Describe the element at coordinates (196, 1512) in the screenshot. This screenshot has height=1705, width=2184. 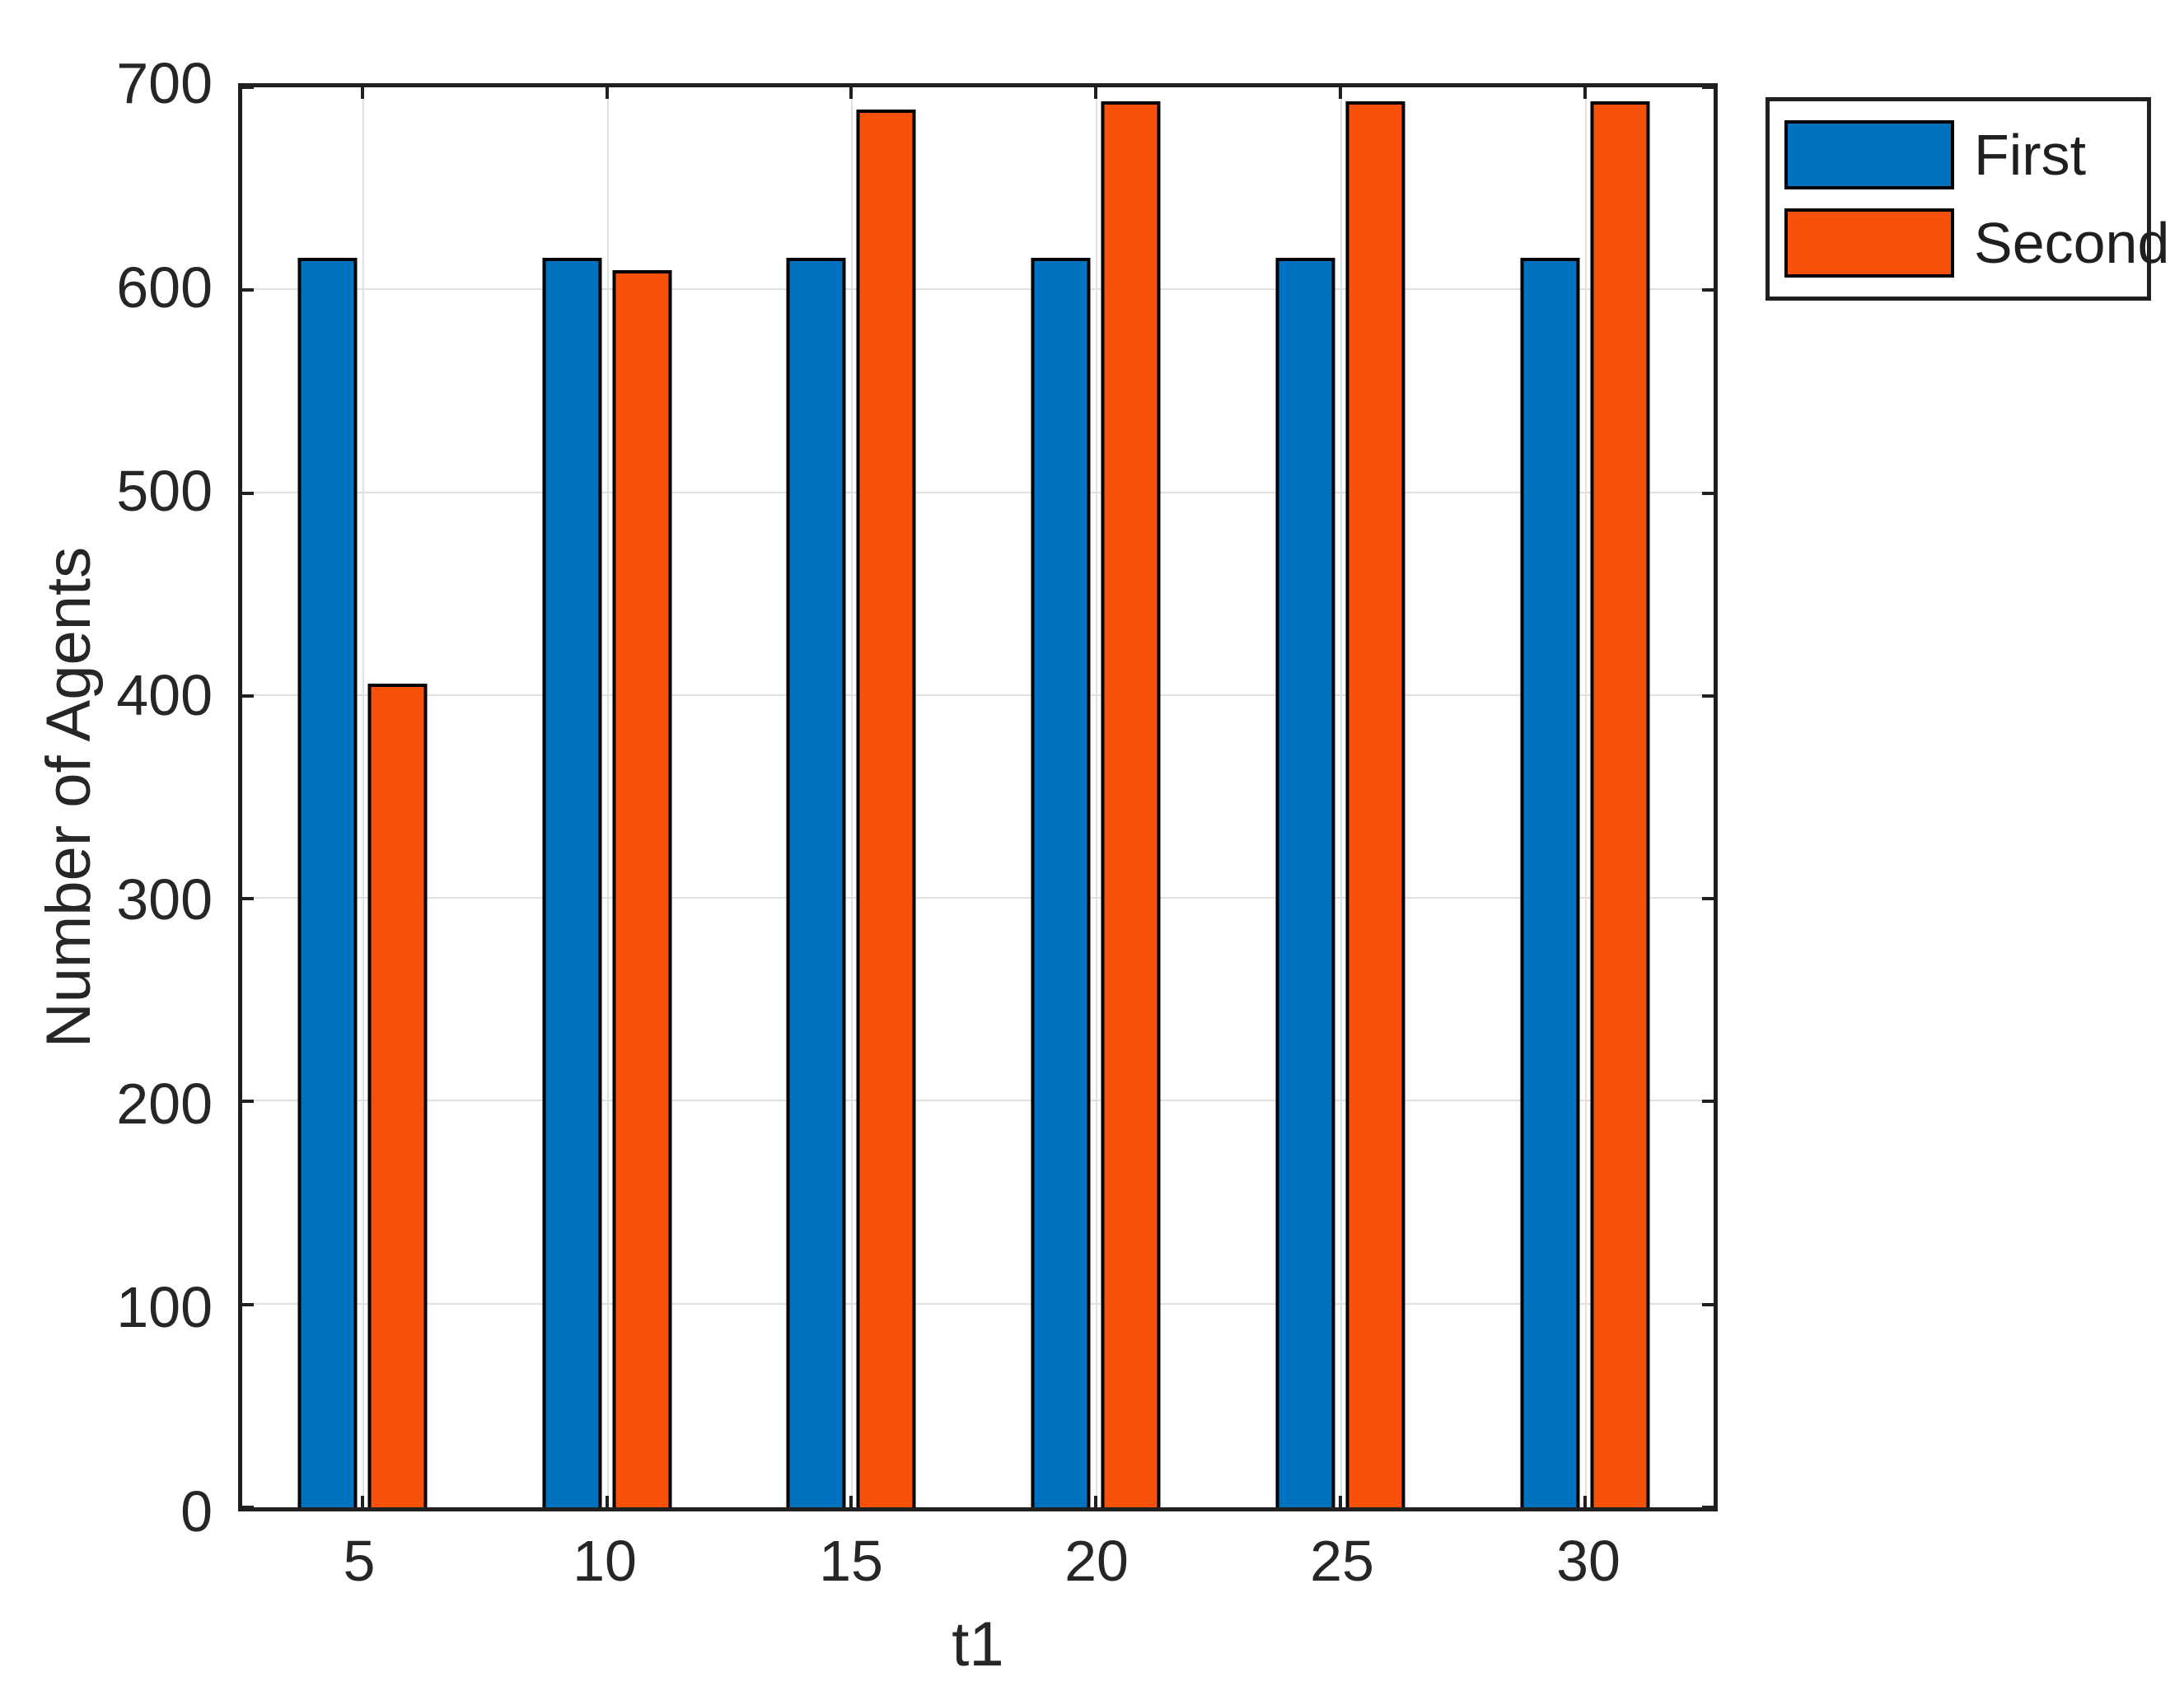
I see `y-tick-label: 0` at that location.